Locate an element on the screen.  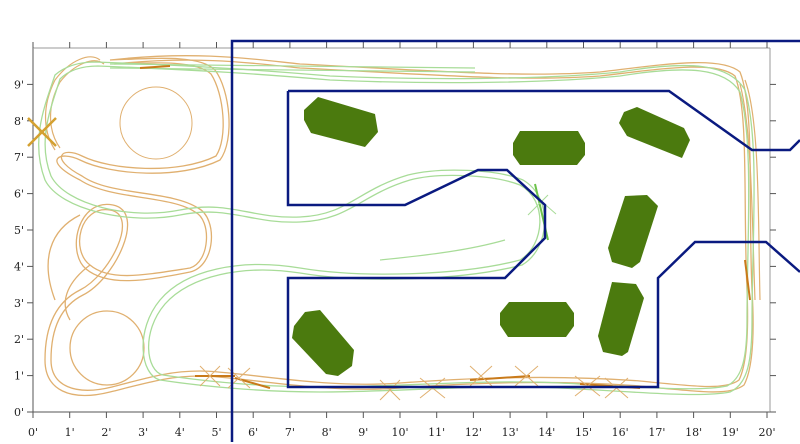
x-tick-label: 16' is located at coordinates (620, 432).